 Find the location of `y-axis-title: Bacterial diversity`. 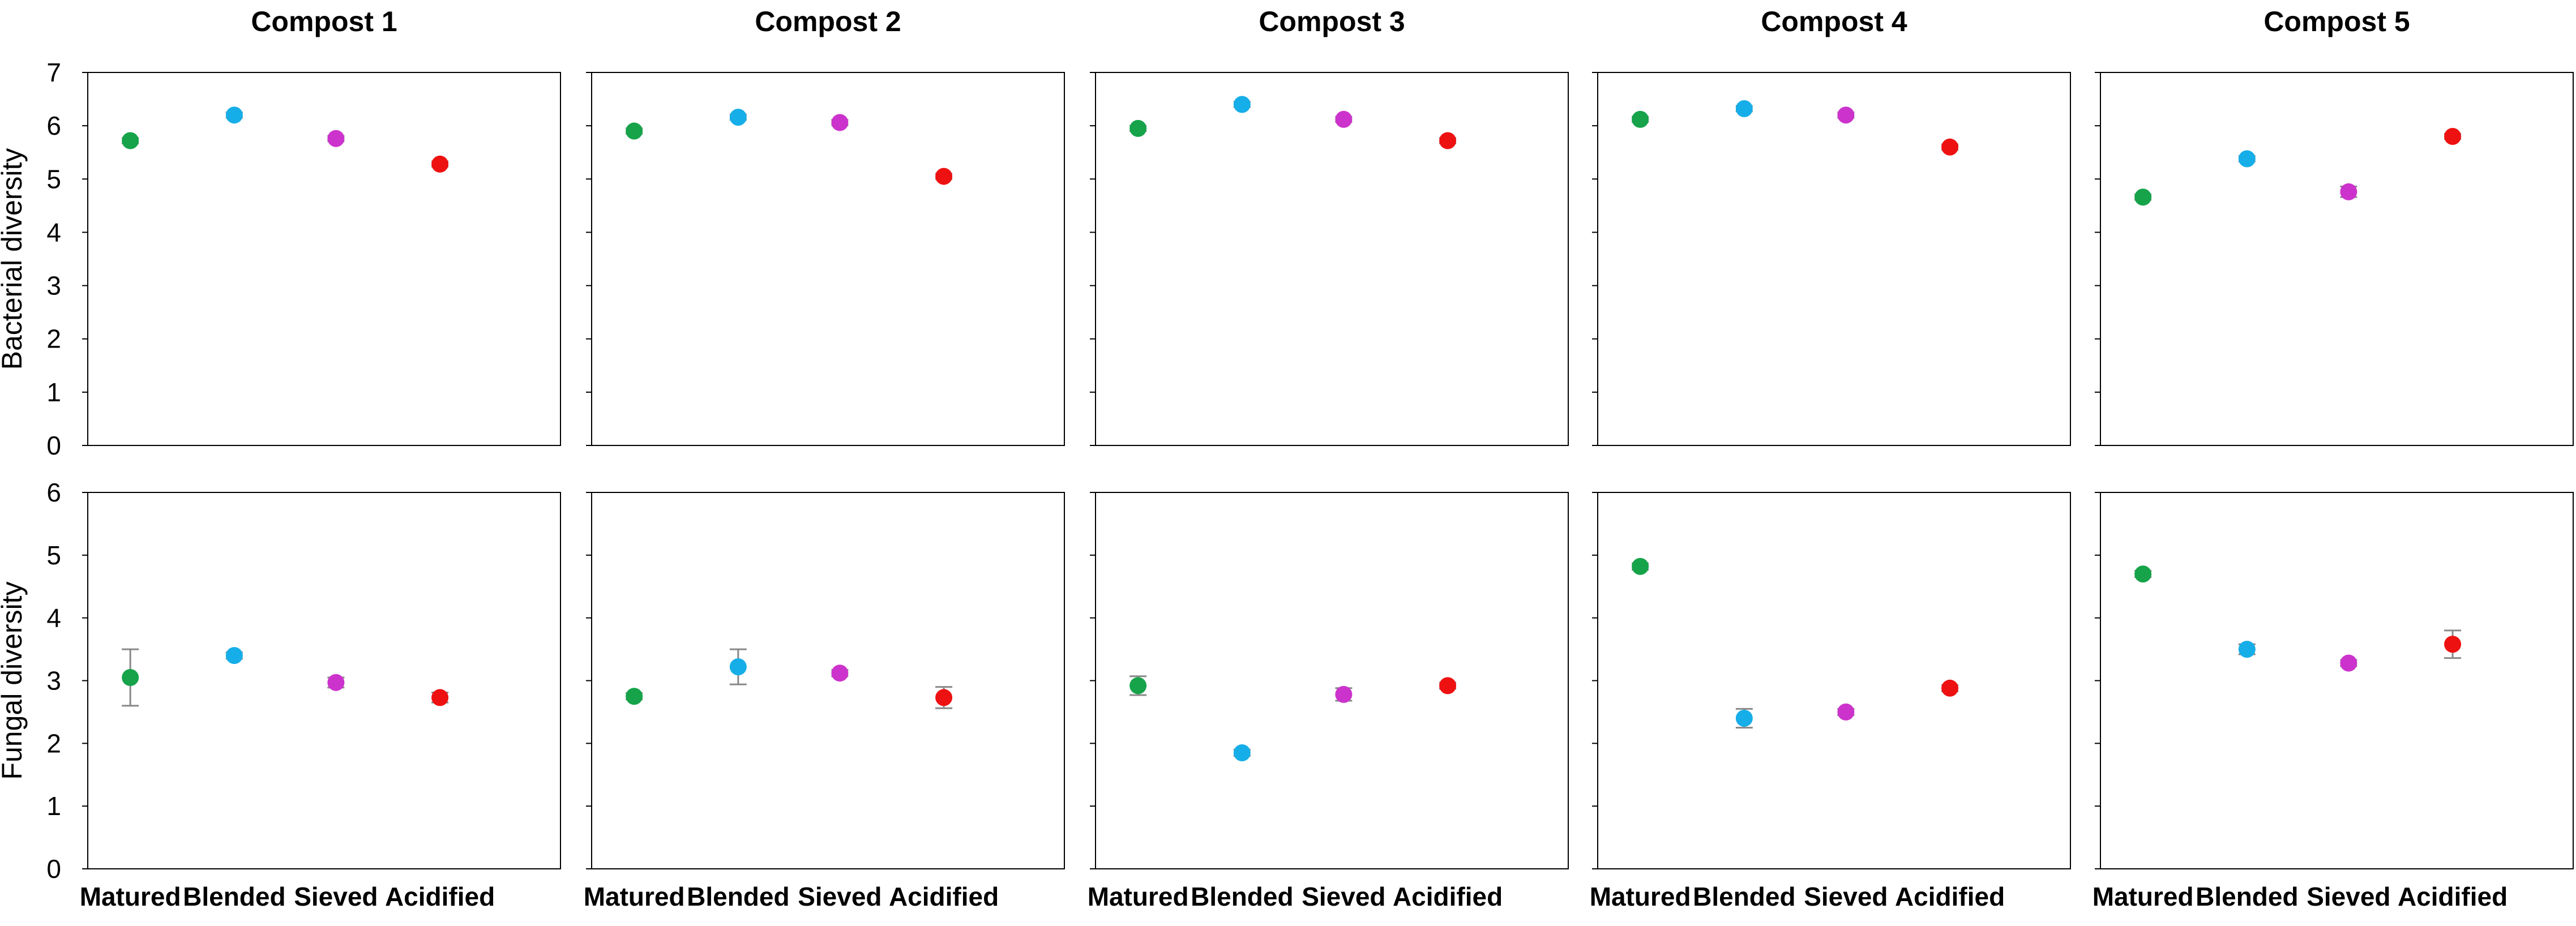

y-axis-title: Bacterial diversity is located at coordinates (14, 259).